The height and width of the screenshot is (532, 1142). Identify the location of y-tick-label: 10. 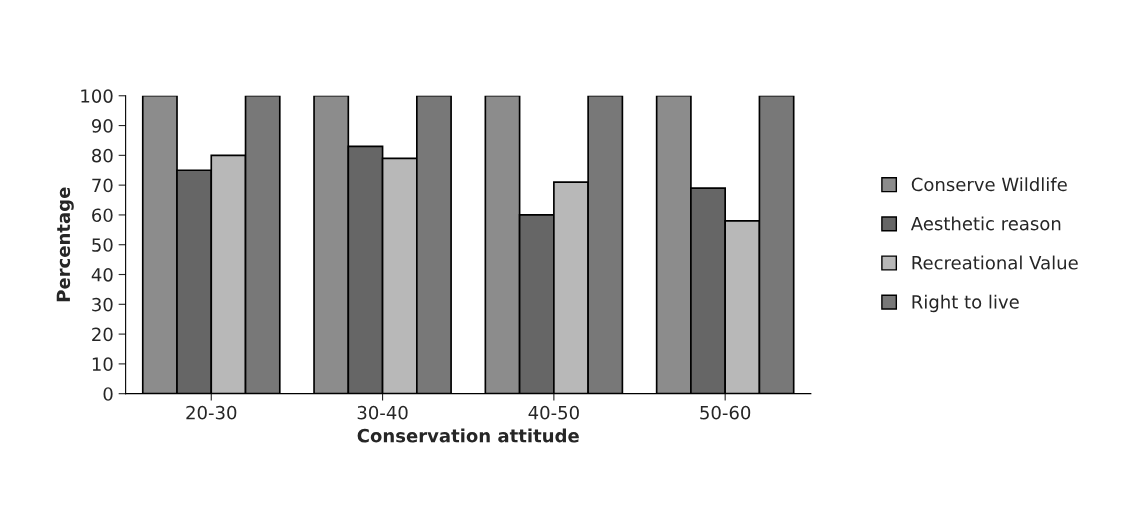
(102, 364).